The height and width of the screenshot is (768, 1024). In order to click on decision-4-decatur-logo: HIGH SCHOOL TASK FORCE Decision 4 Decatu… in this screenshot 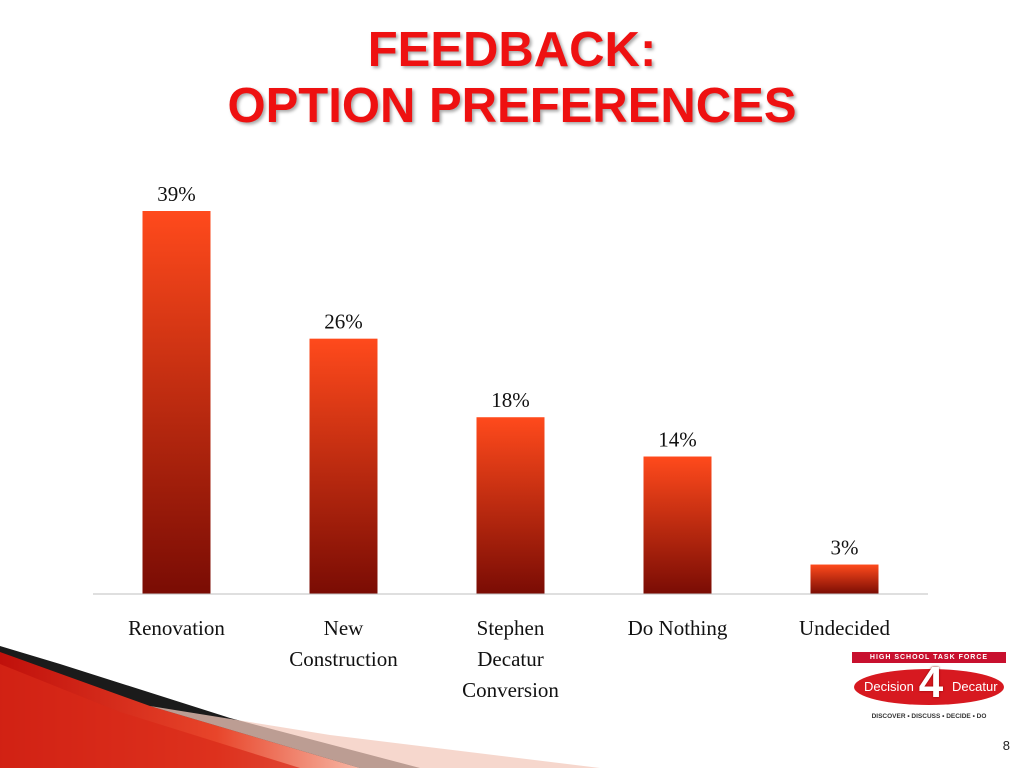, I will do `click(929, 688)`.